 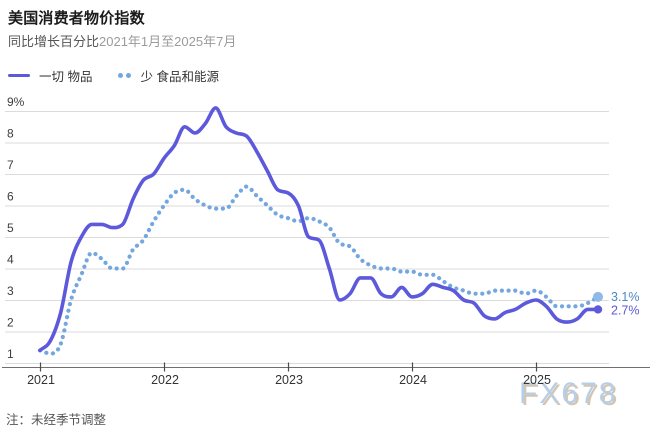 What do you see at coordinates (76, 18) in the screenshot?
I see `chart-title: 美国消费者物价指数` at bounding box center [76, 18].